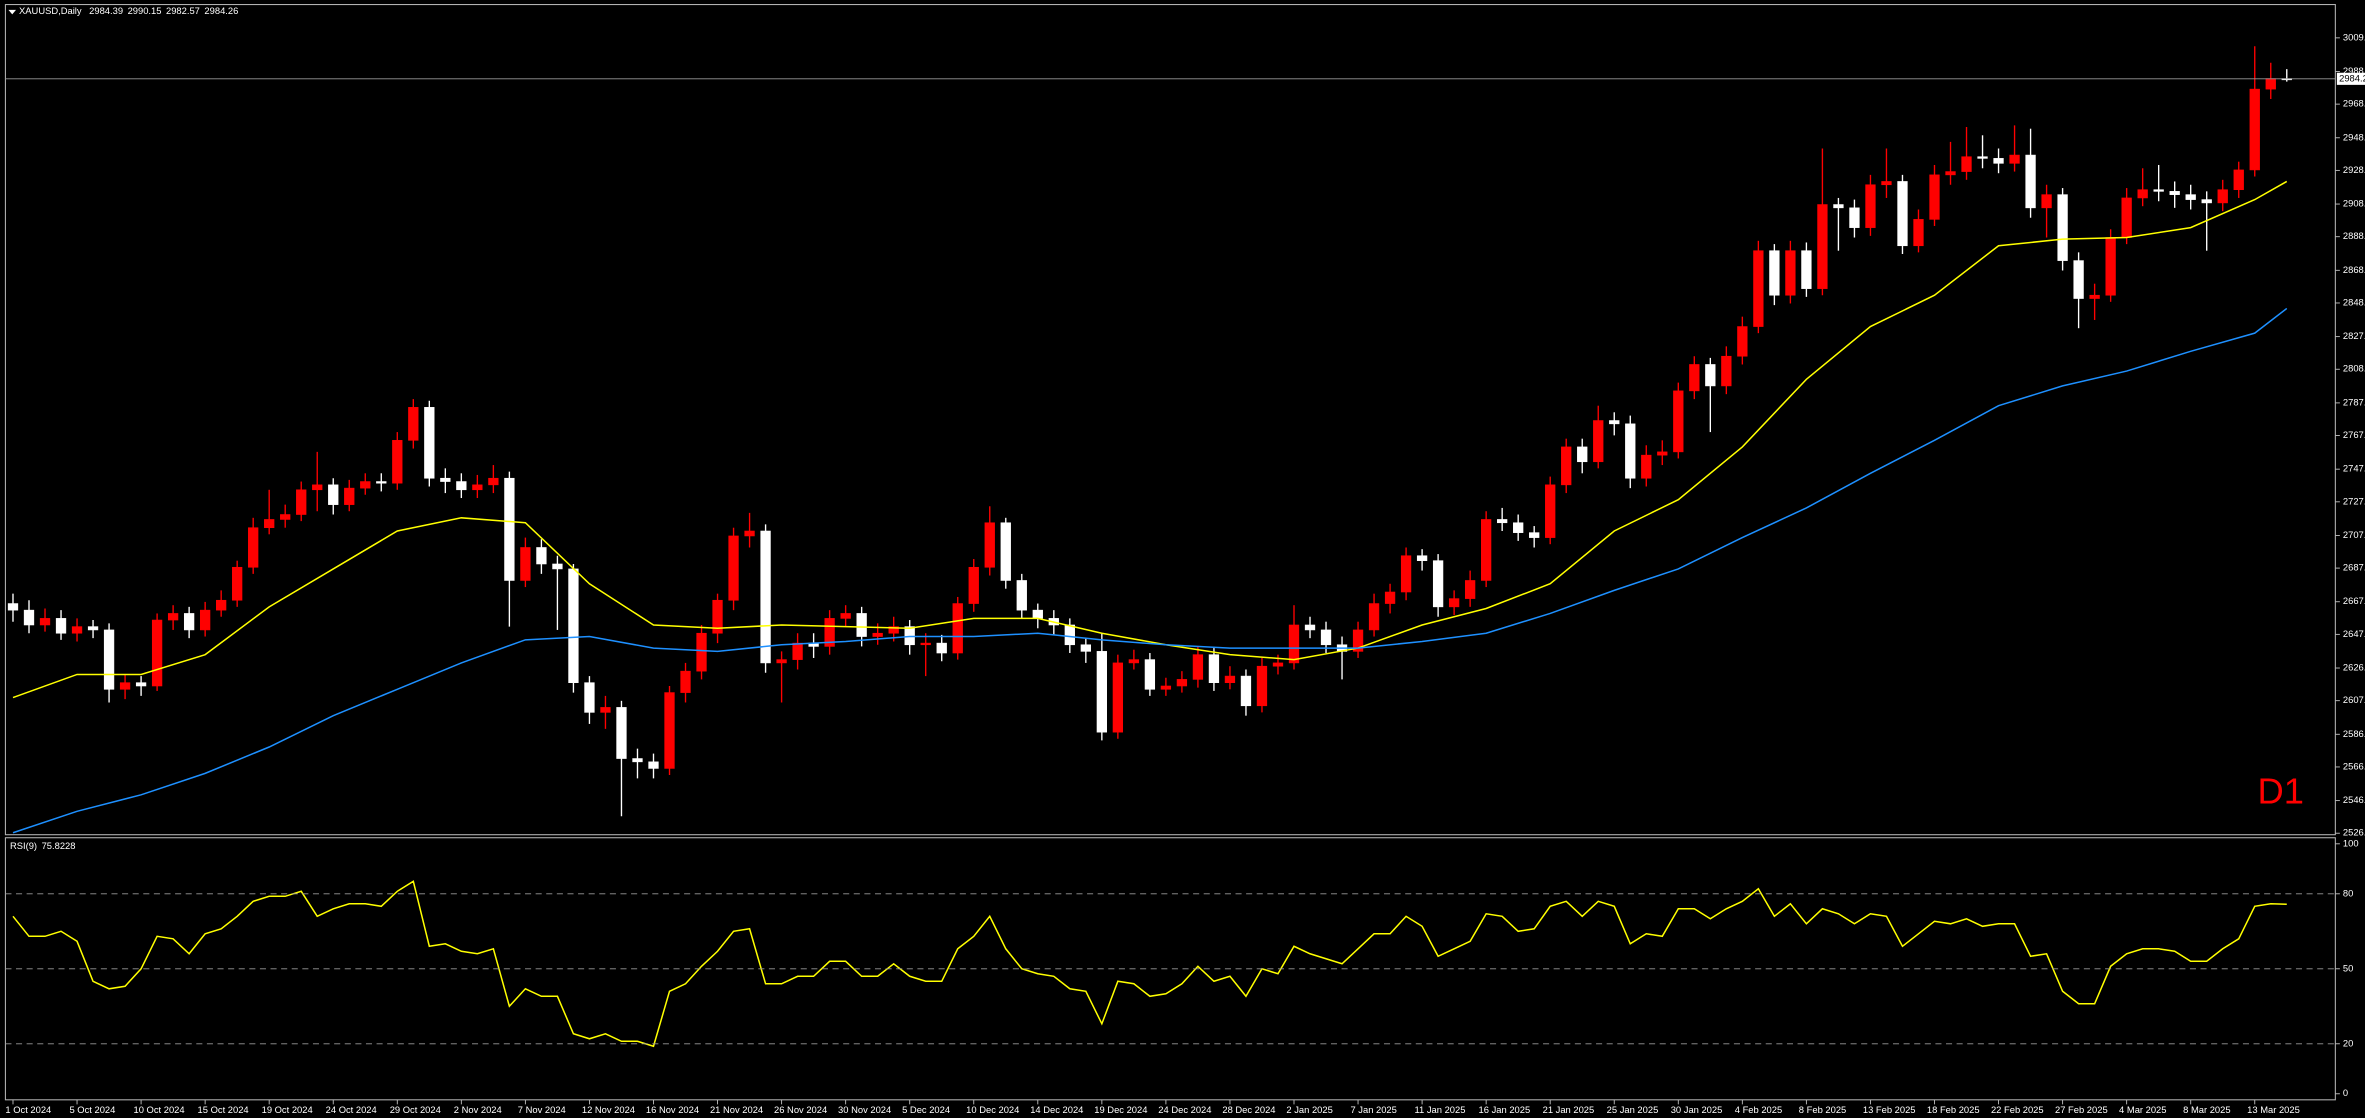  I want to click on menu-arrow, so click(12, 12).